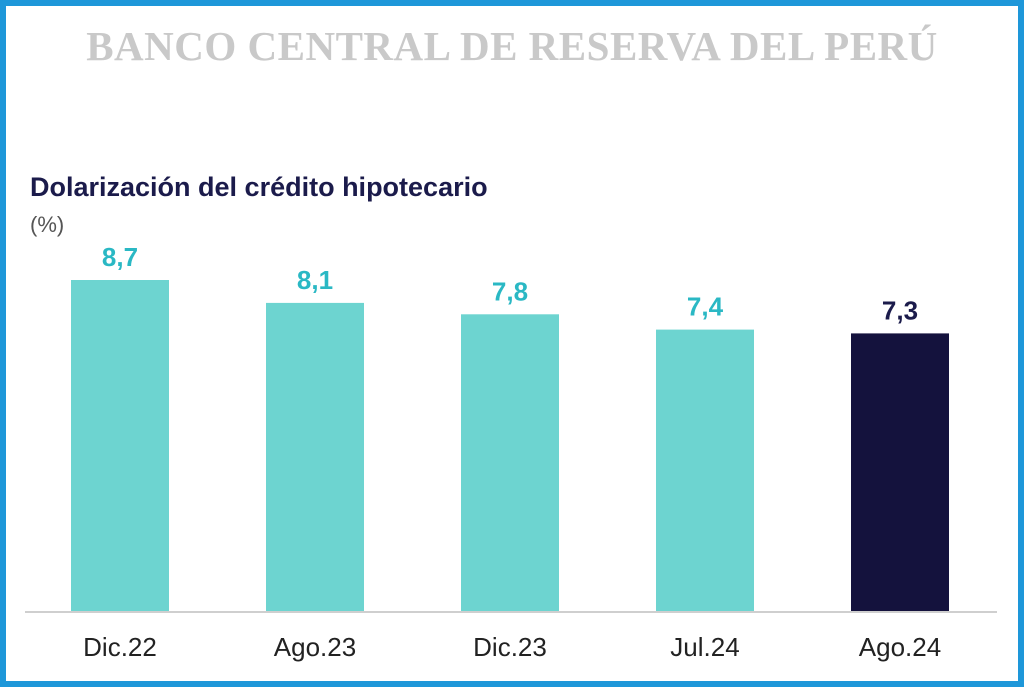 The width and height of the screenshot is (1024, 687). What do you see at coordinates (705, 307) in the screenshot?
I see `bar-value-label: 7,4` at bounding box center [705, 307].